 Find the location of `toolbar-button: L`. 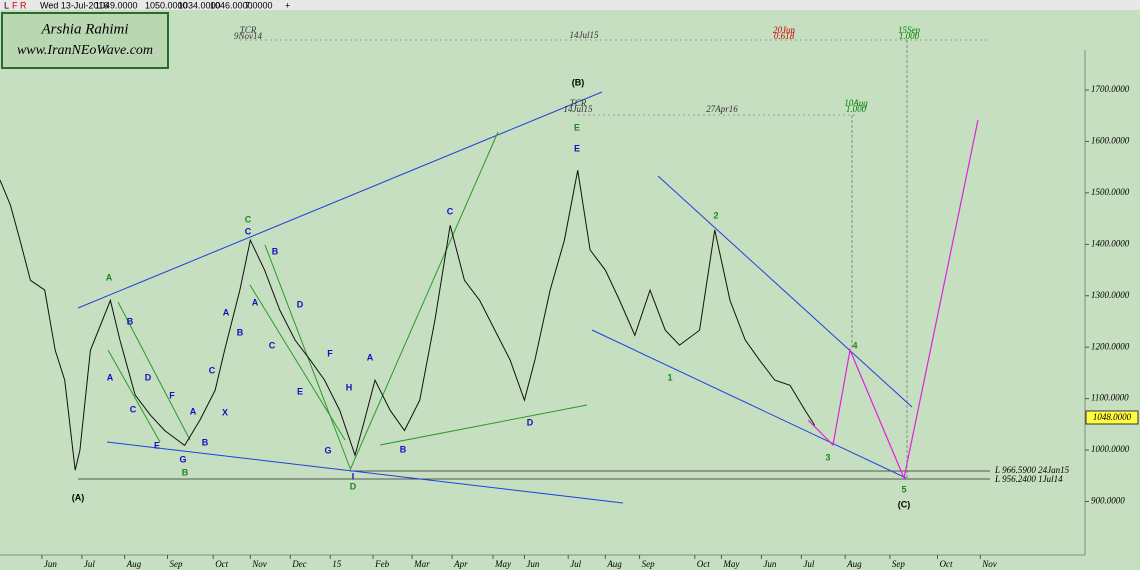

toolbar-button: L is located at coordinates (6, 5).